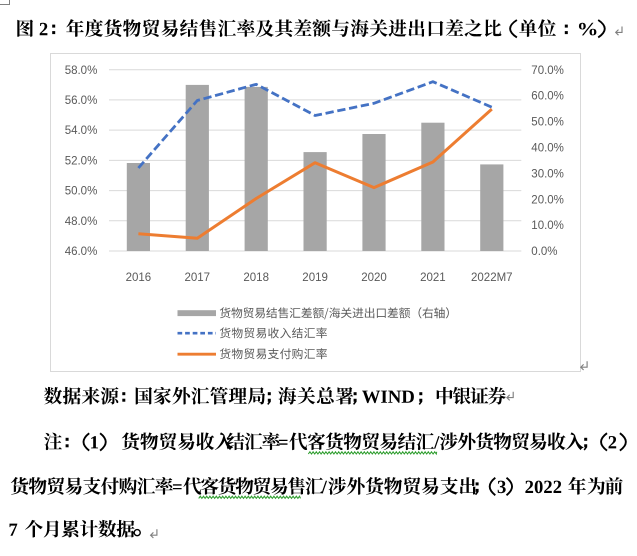 The height and width of the screenshot is (556, 637). I want to click on svg-text: 52.0%, so click(81, 162).